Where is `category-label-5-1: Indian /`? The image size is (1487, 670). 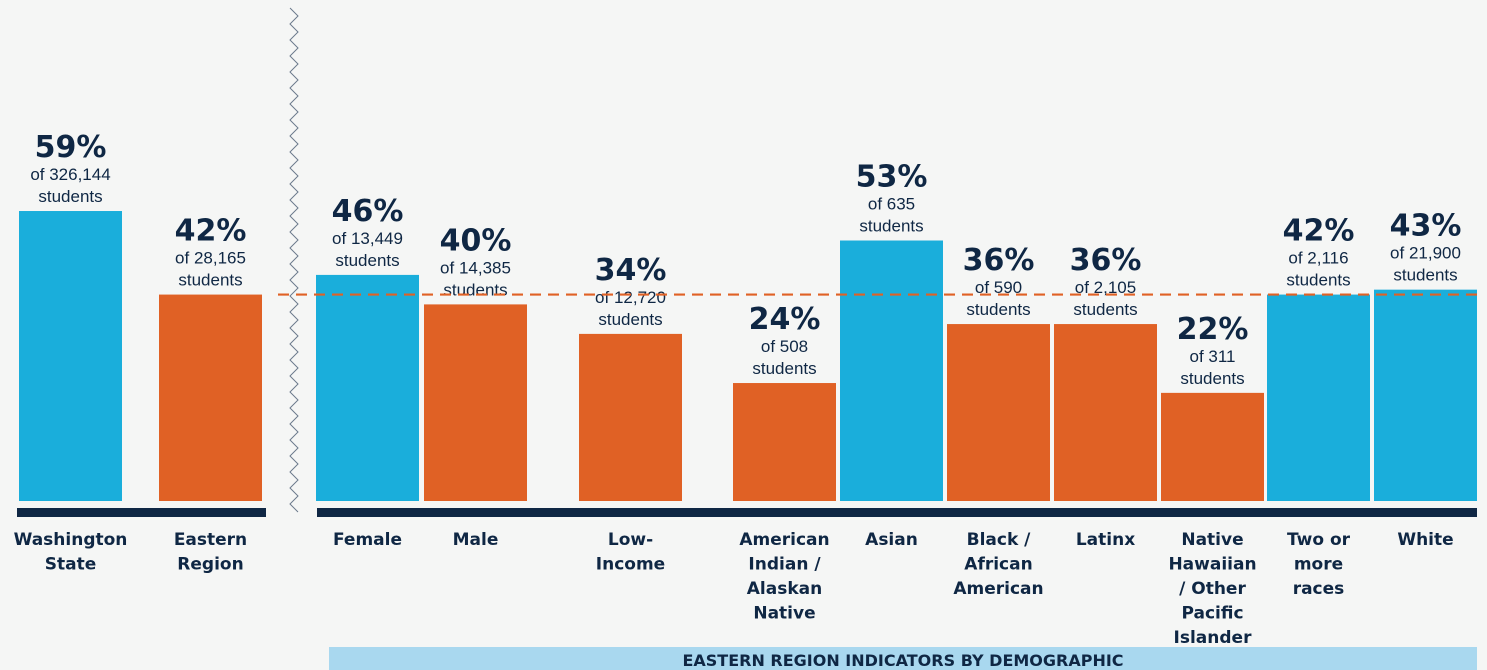
category-label-5-1: Indian / is located at coordinates (784, 565).